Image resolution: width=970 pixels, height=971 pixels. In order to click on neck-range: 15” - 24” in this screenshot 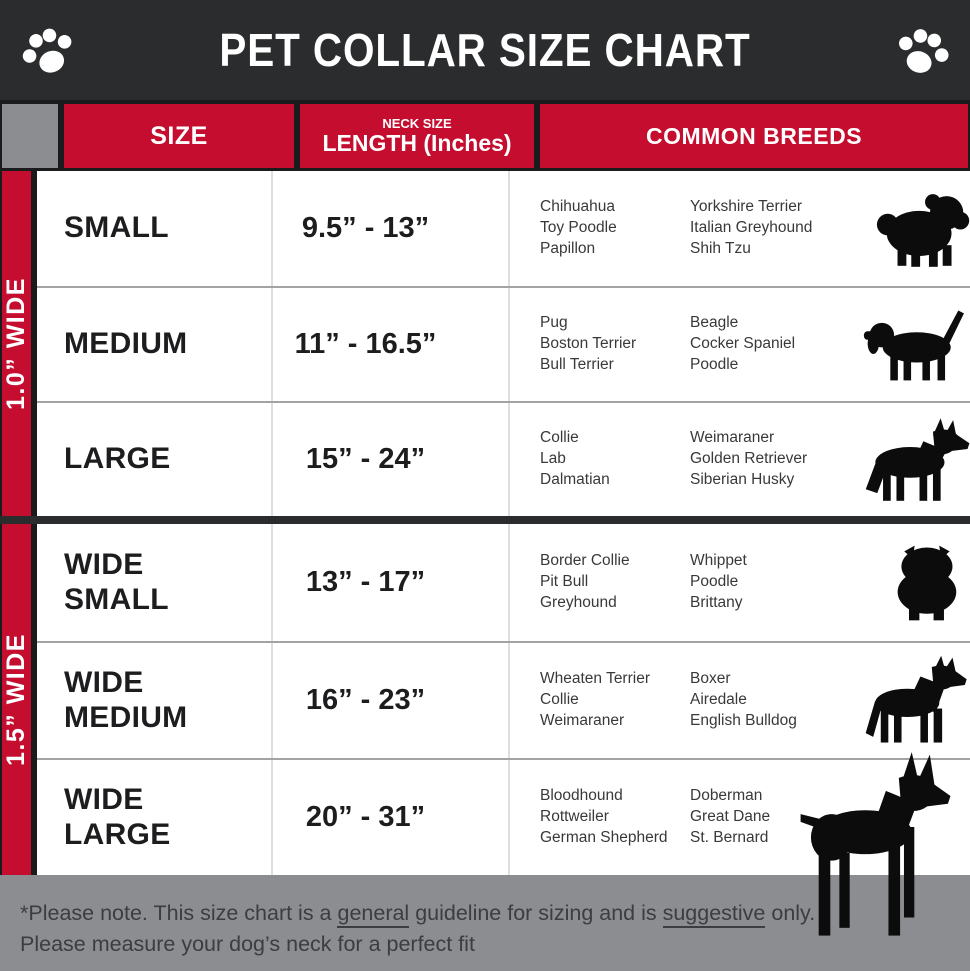, I will do `click(365, 459)`.